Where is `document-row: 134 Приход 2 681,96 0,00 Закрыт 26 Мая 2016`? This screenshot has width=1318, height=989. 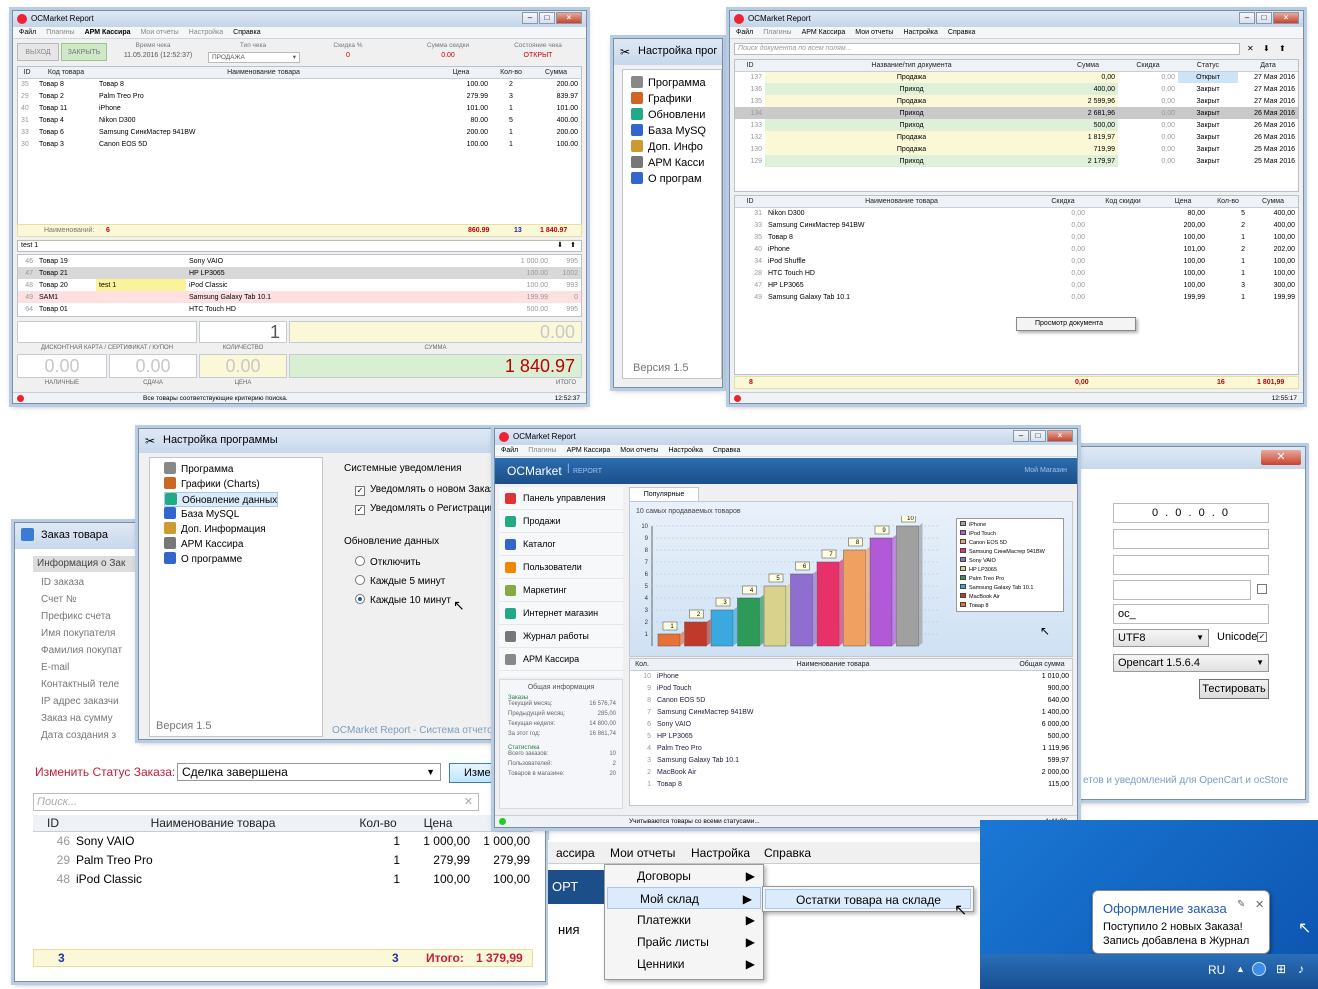
document-row: 134 Приход 2 681,96 0,00 Закрыт 26 Мая 2016 is located at coordinates (1016, 113).